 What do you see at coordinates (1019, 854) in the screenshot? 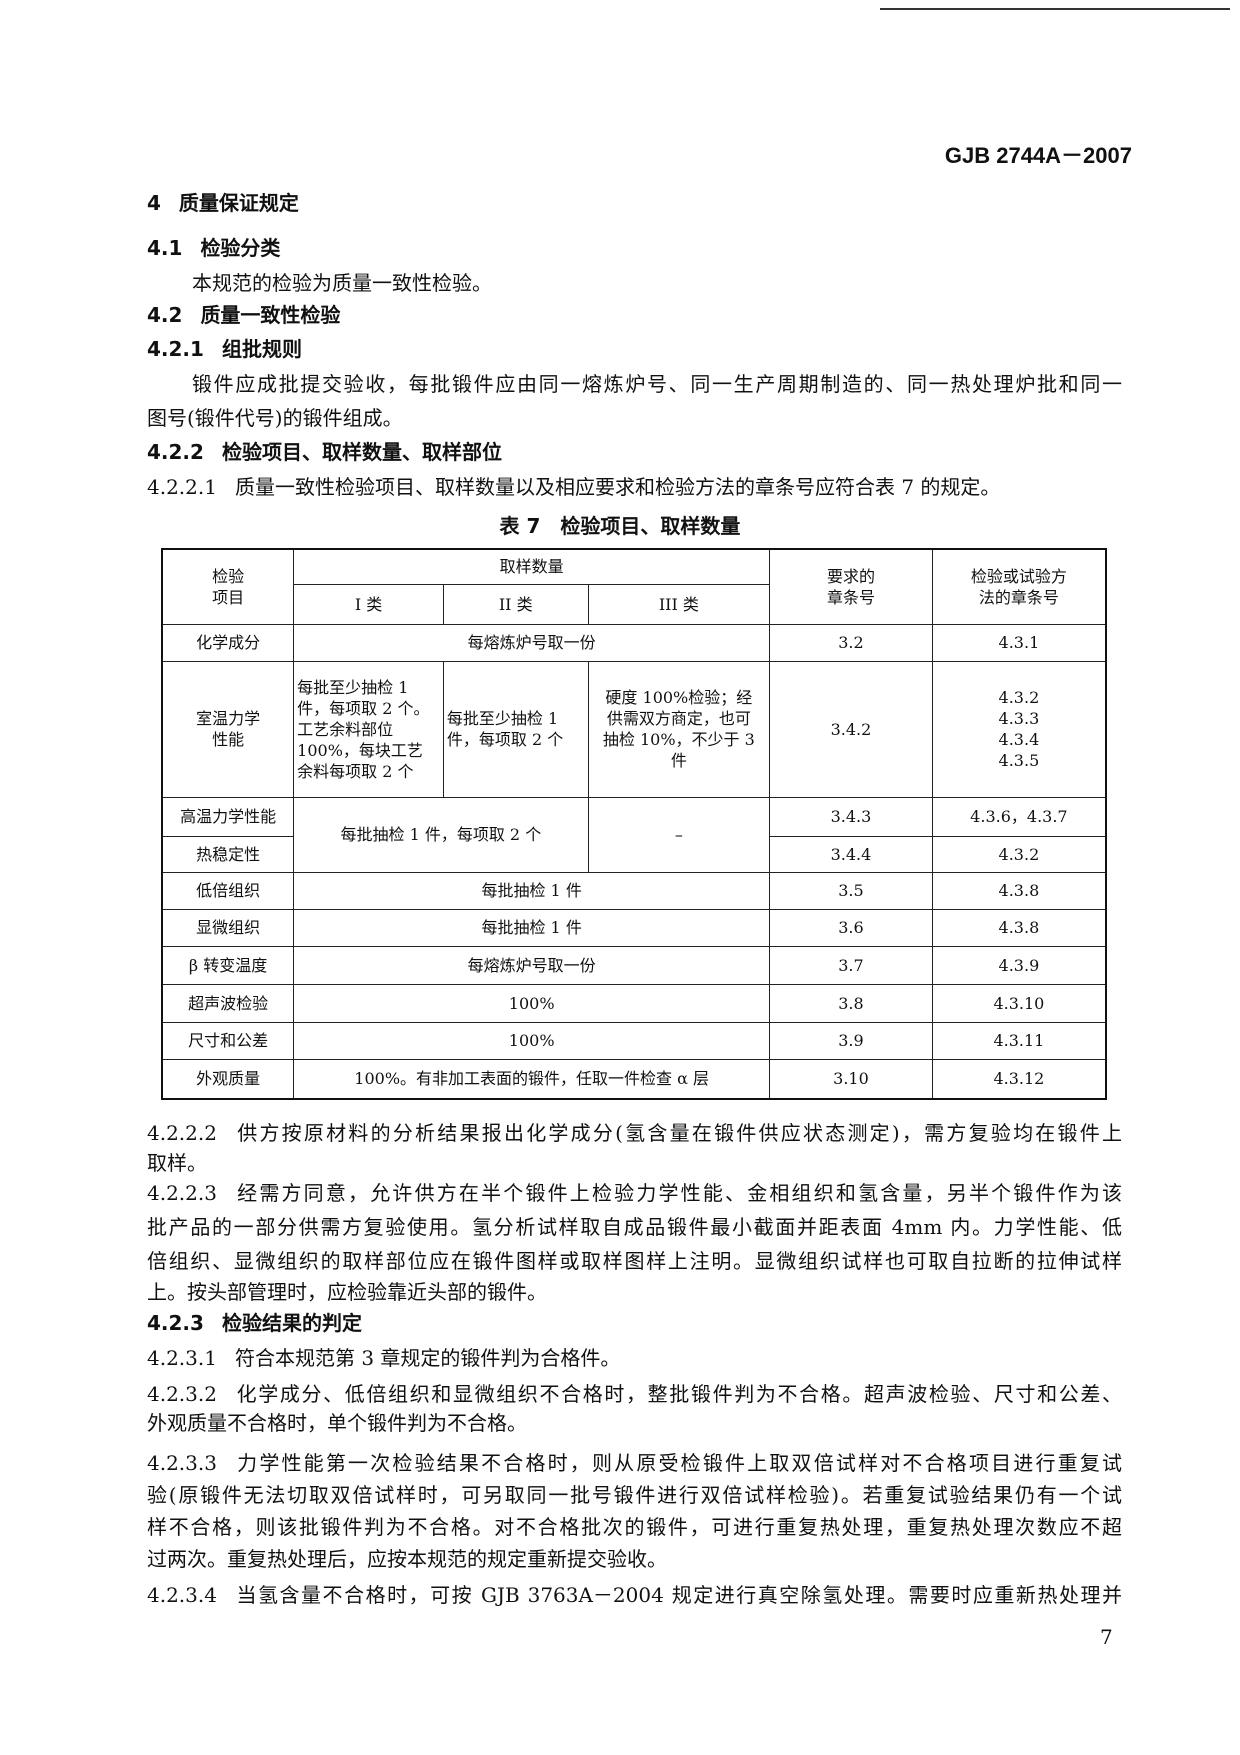
I see `cell-method: 4.3.2` at bounding box center [1019, 854].